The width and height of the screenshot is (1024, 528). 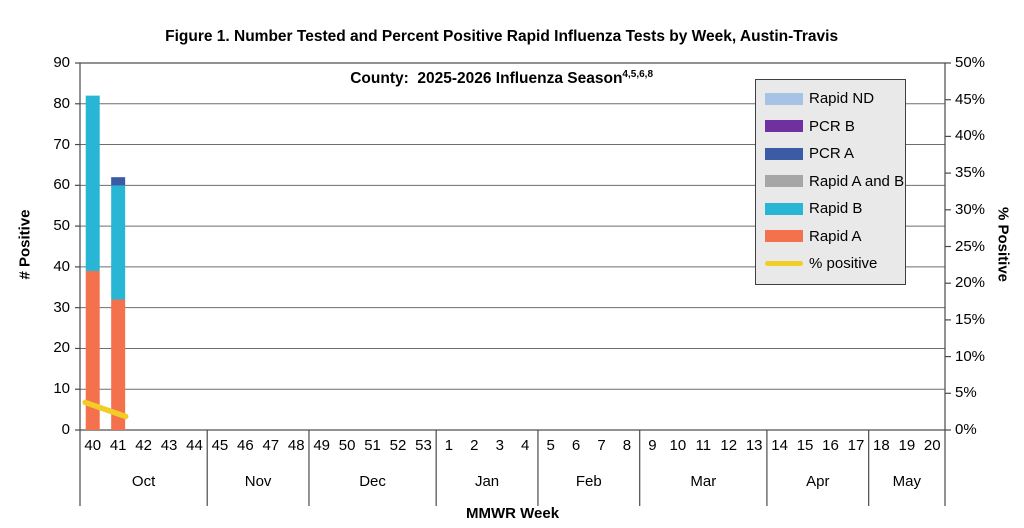 What do you see at coordinates (169, 445) in the screenshot?
I see `week-label: 43` at bounding box center [169, 445].